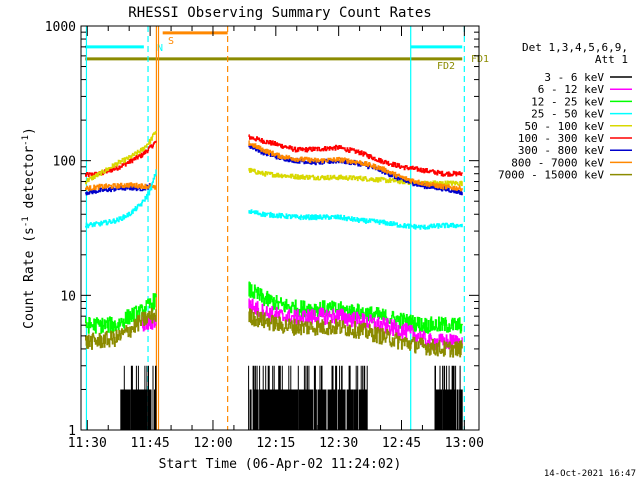 Image resolution: width=640 pixels, height=480 pixels. Describe the element at coordinates (60, 27) in the screenshot. I see `y-tick-label-1000: 1000` at that location.